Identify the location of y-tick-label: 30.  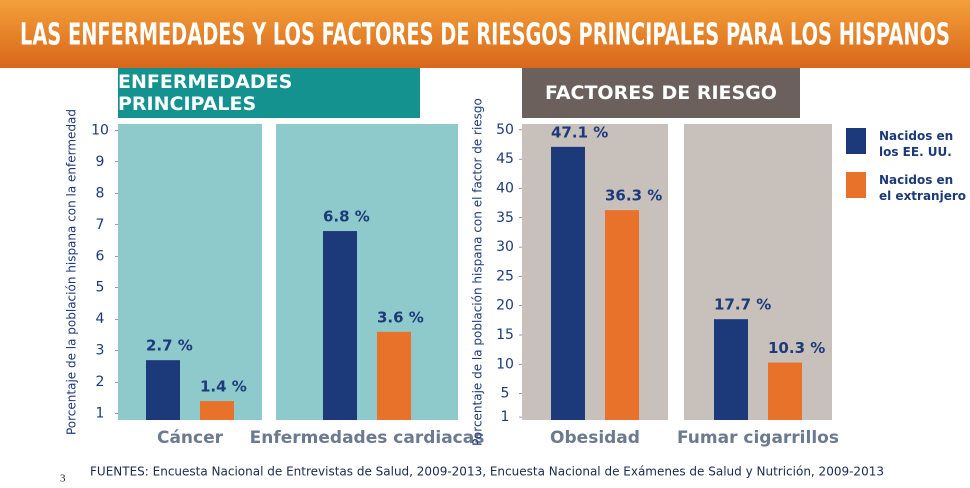
(505, 247).